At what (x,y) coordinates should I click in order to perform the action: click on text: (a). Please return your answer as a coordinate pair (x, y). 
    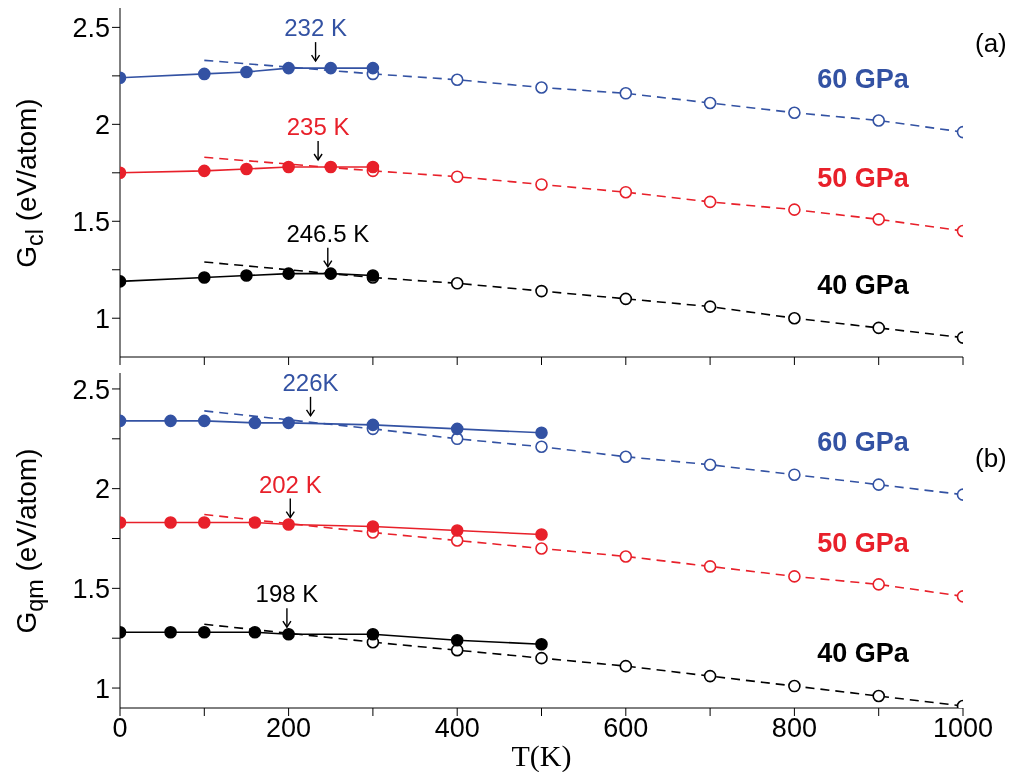
    Looking at the image, I should click on (991, 43).